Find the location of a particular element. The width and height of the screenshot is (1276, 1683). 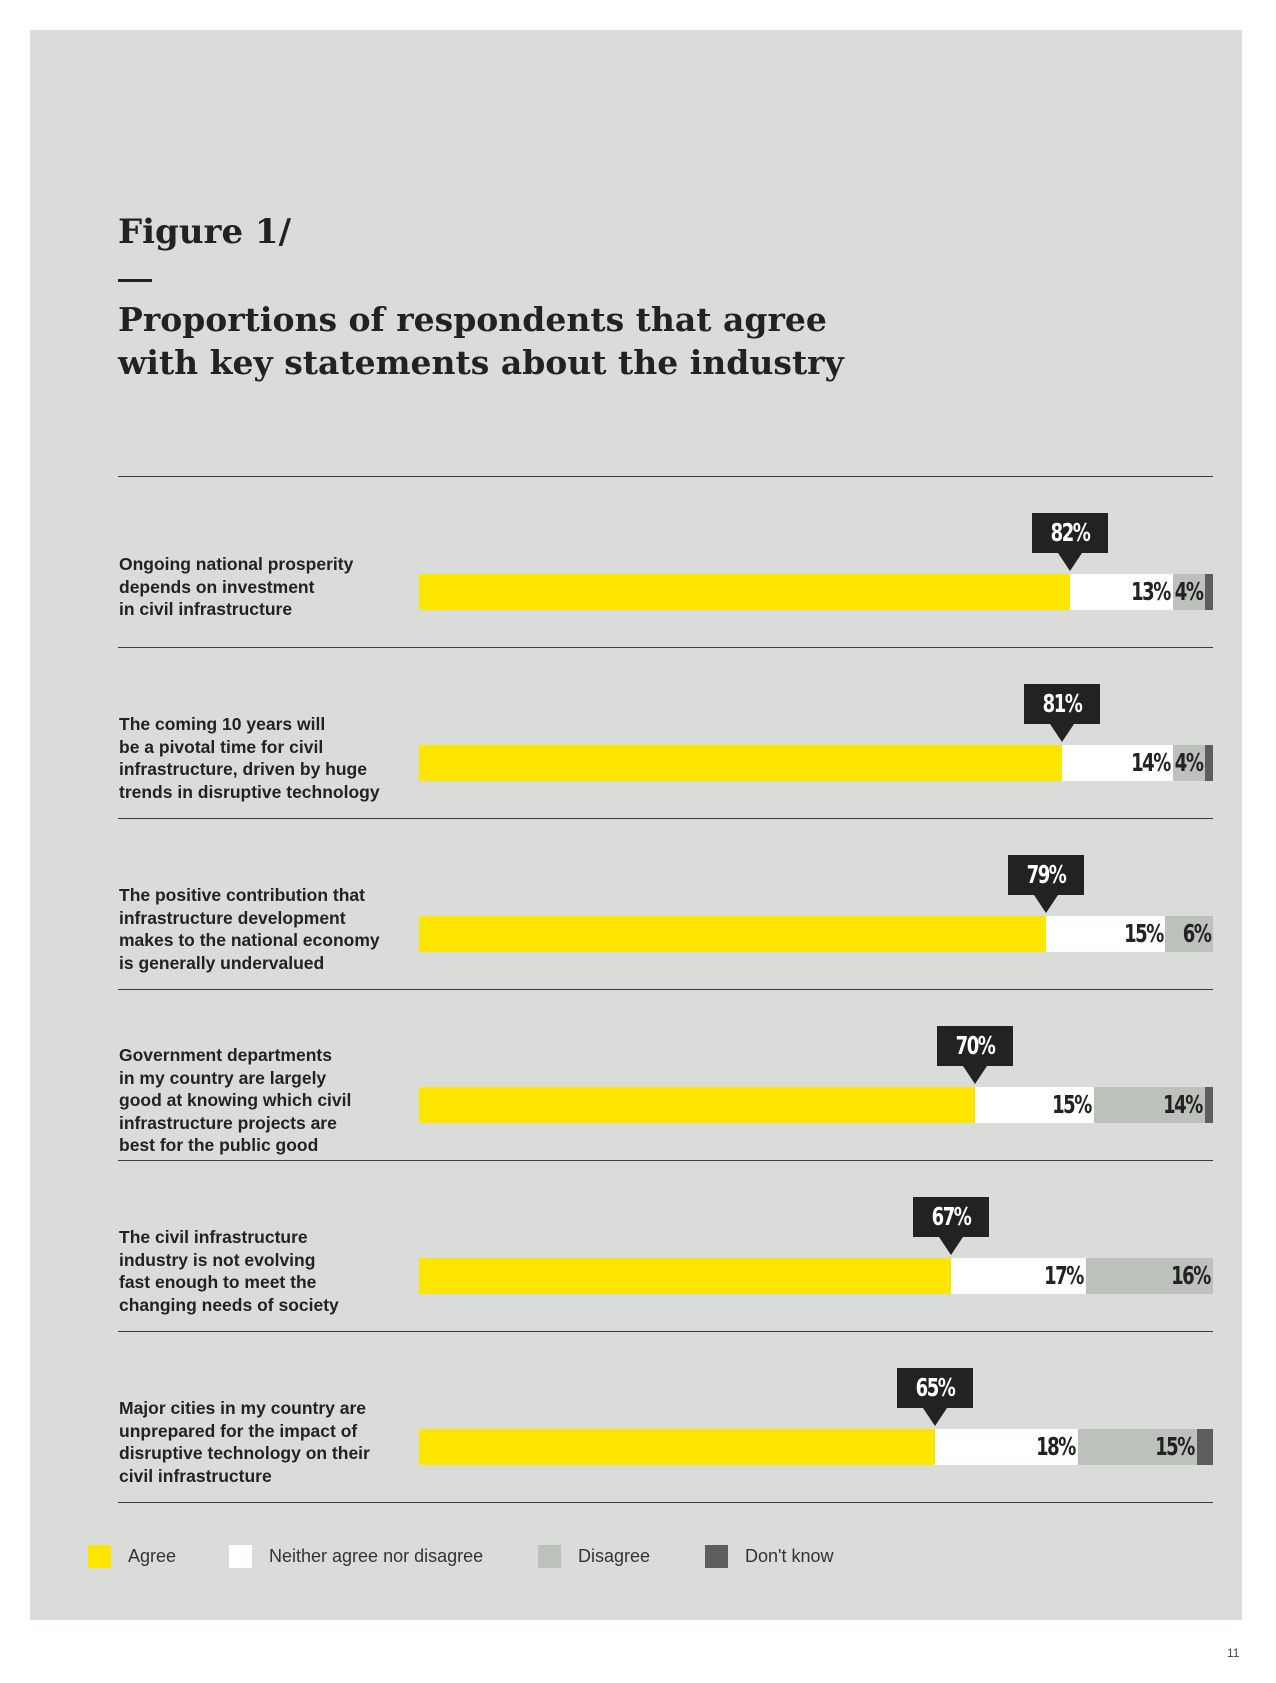

stacked-bar: 14% 4% is located at coordinates (816, 763).